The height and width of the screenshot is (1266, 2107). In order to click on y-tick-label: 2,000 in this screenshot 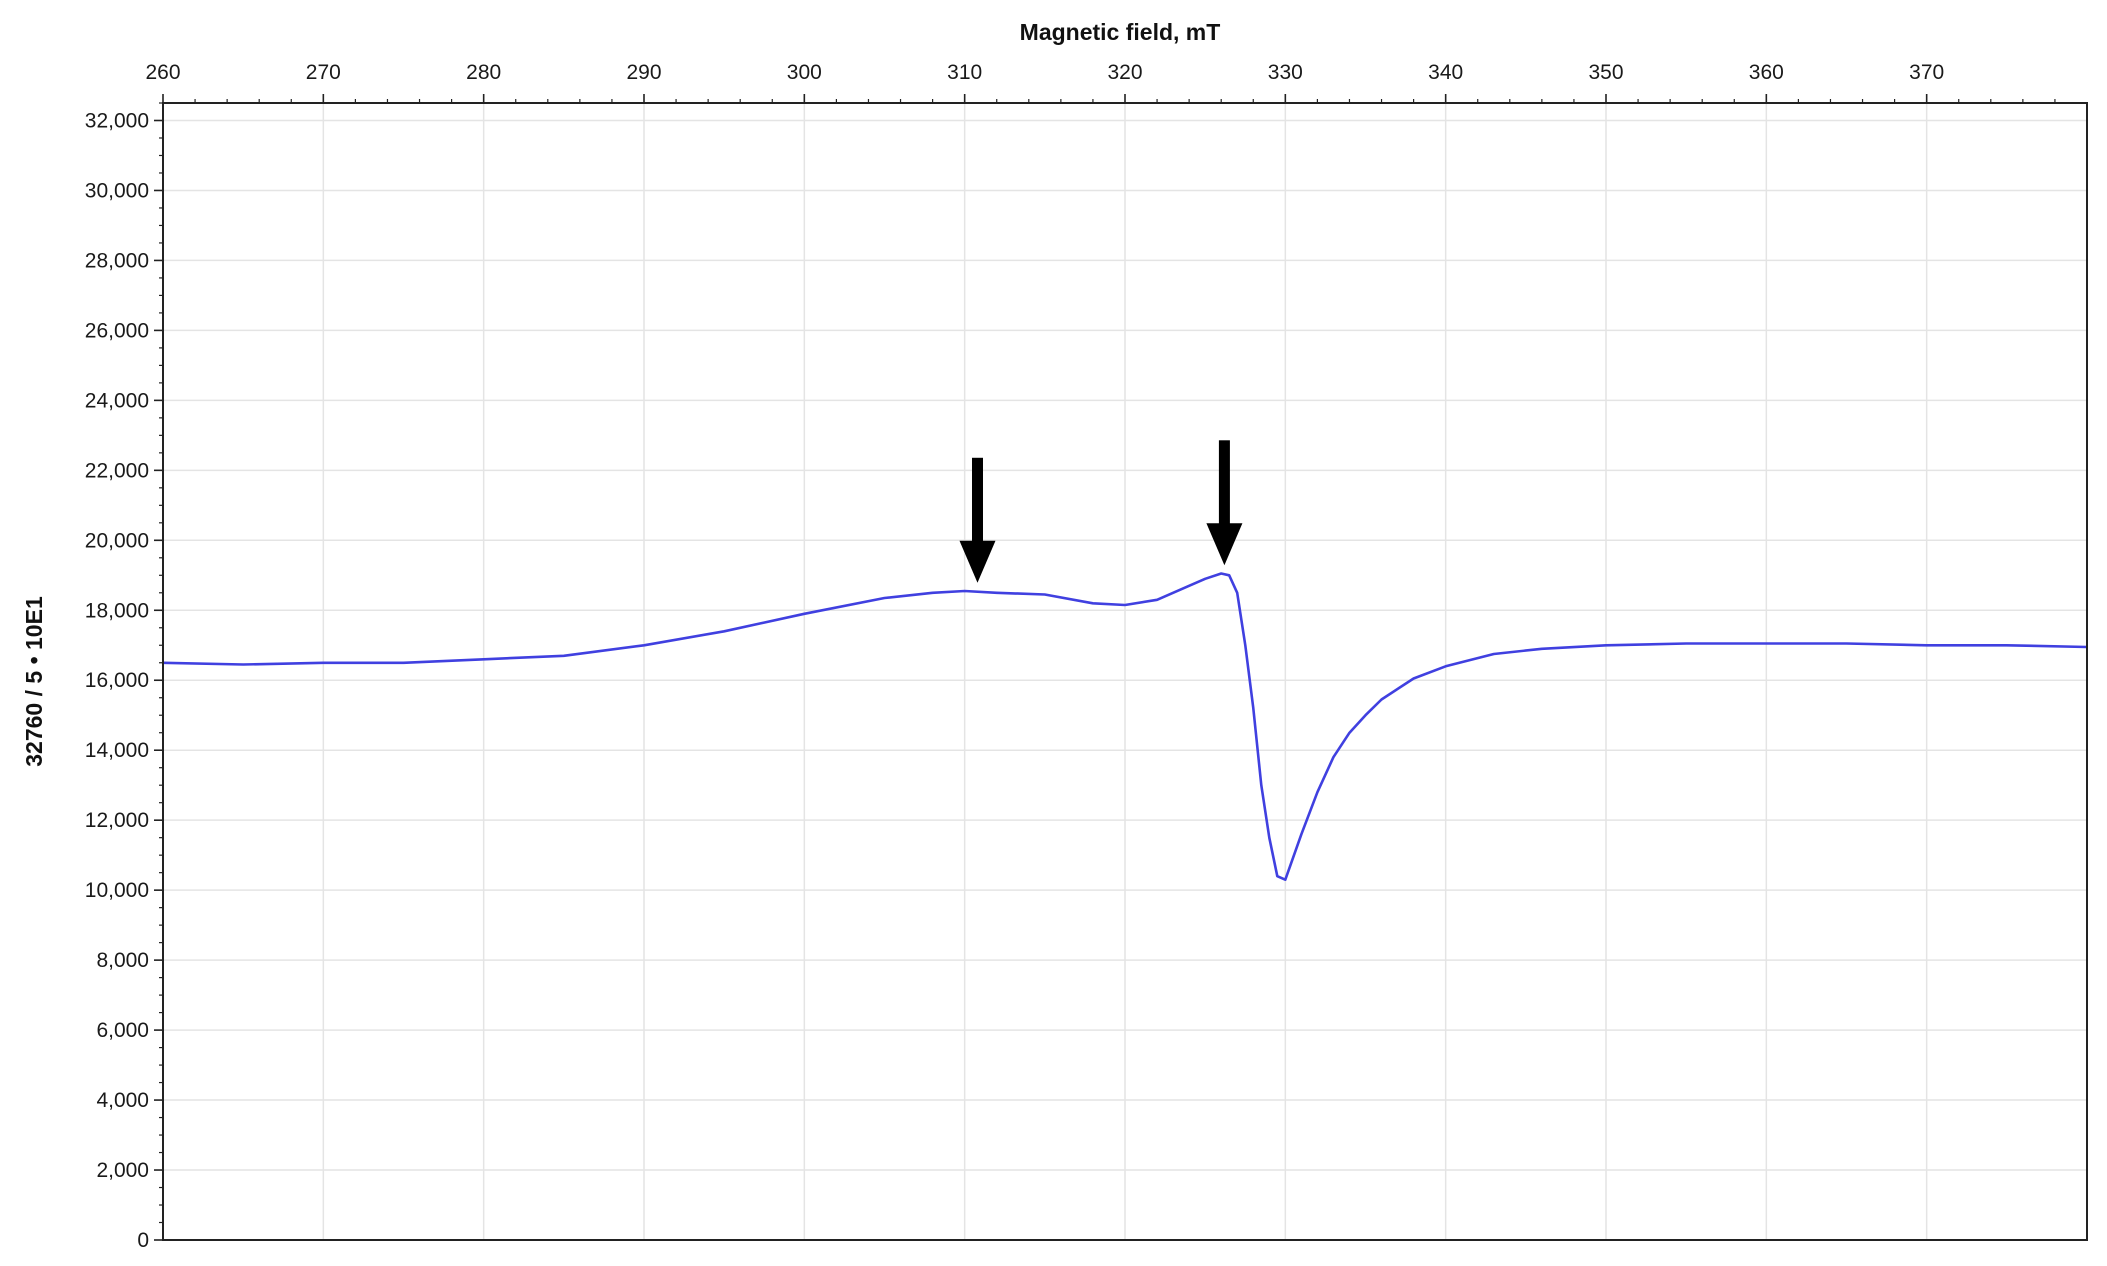, I will do `click(122, 1170)`.